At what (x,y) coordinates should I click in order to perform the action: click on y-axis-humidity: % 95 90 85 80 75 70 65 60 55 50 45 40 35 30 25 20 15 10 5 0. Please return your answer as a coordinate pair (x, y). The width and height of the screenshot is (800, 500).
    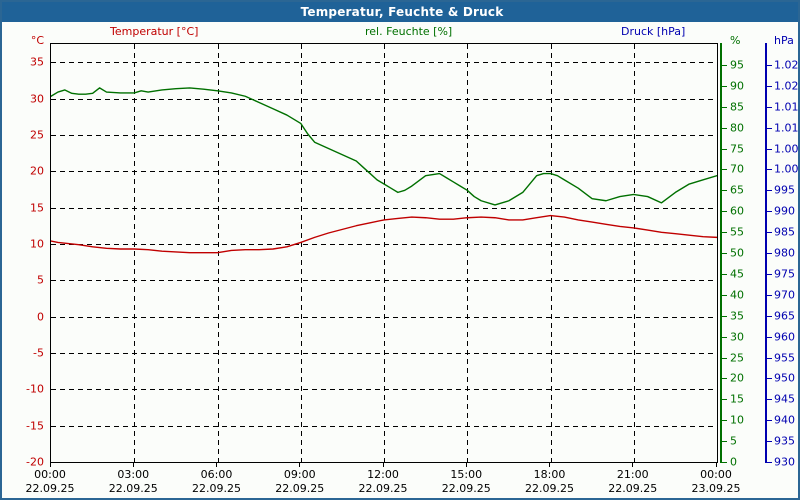
    Looking at the image, I should click on (740, 251).